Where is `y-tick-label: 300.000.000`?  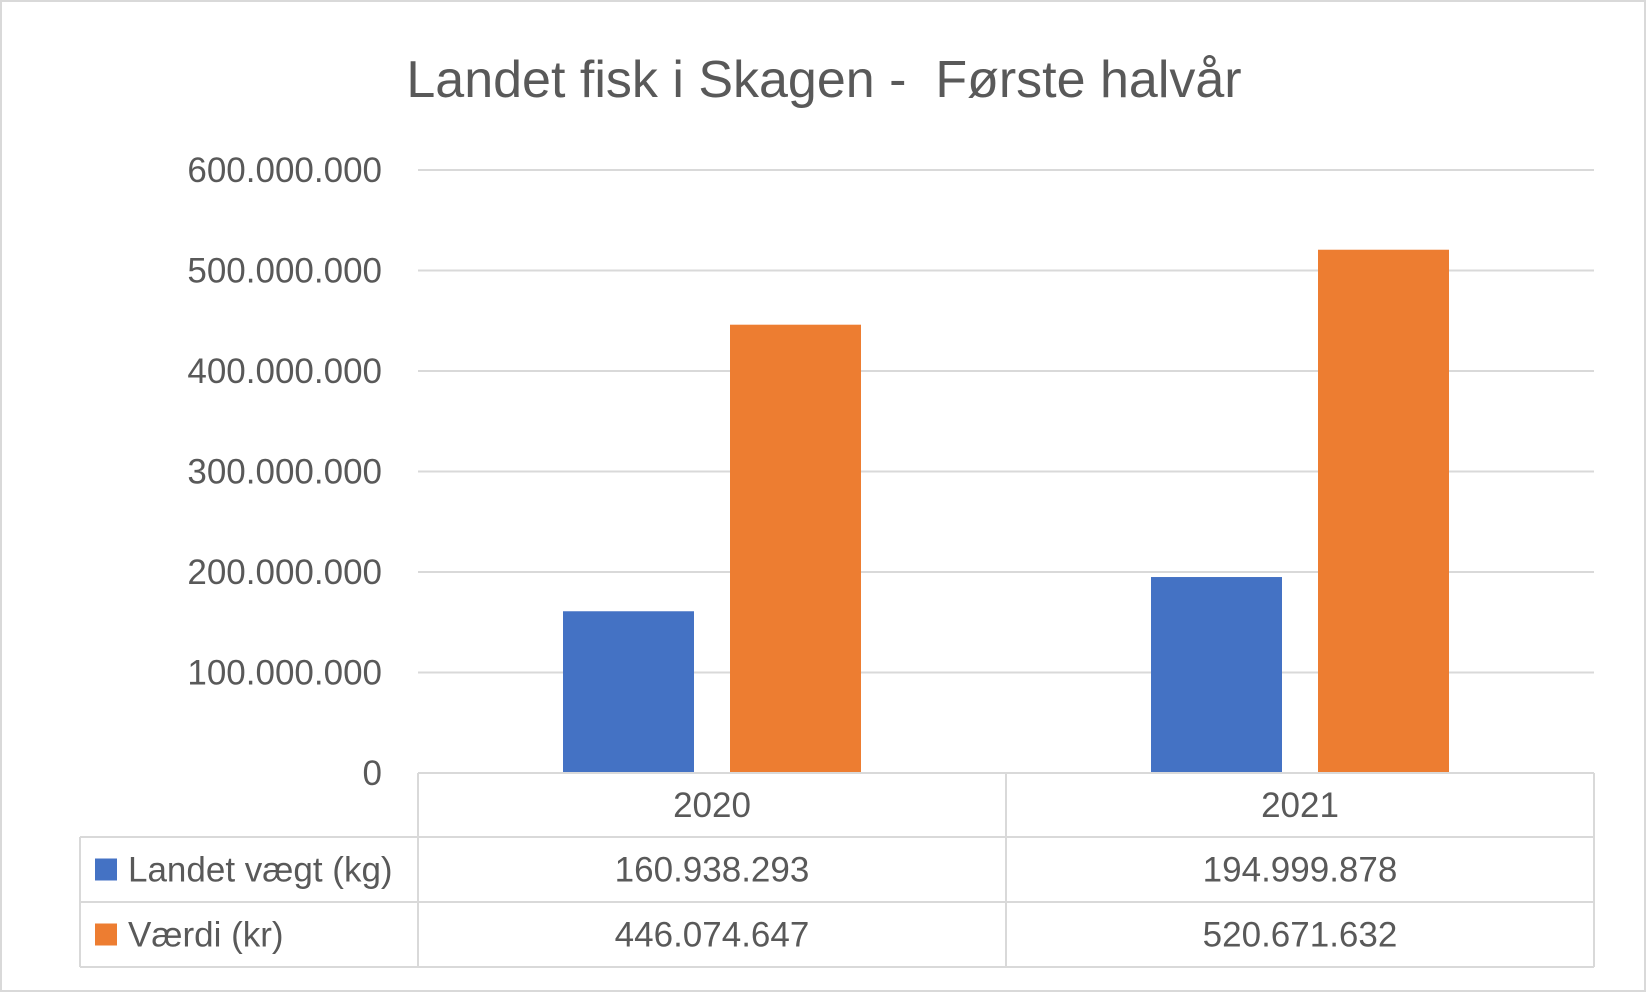
y-tick-label: 300.000.000 is located at coordinates (284, 472).